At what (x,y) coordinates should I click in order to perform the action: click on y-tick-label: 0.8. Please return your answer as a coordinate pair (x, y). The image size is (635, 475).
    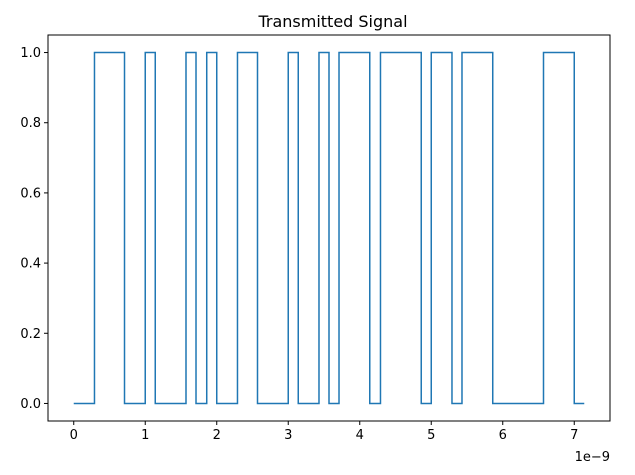
    Looking at the image, I should click on (30, 123).